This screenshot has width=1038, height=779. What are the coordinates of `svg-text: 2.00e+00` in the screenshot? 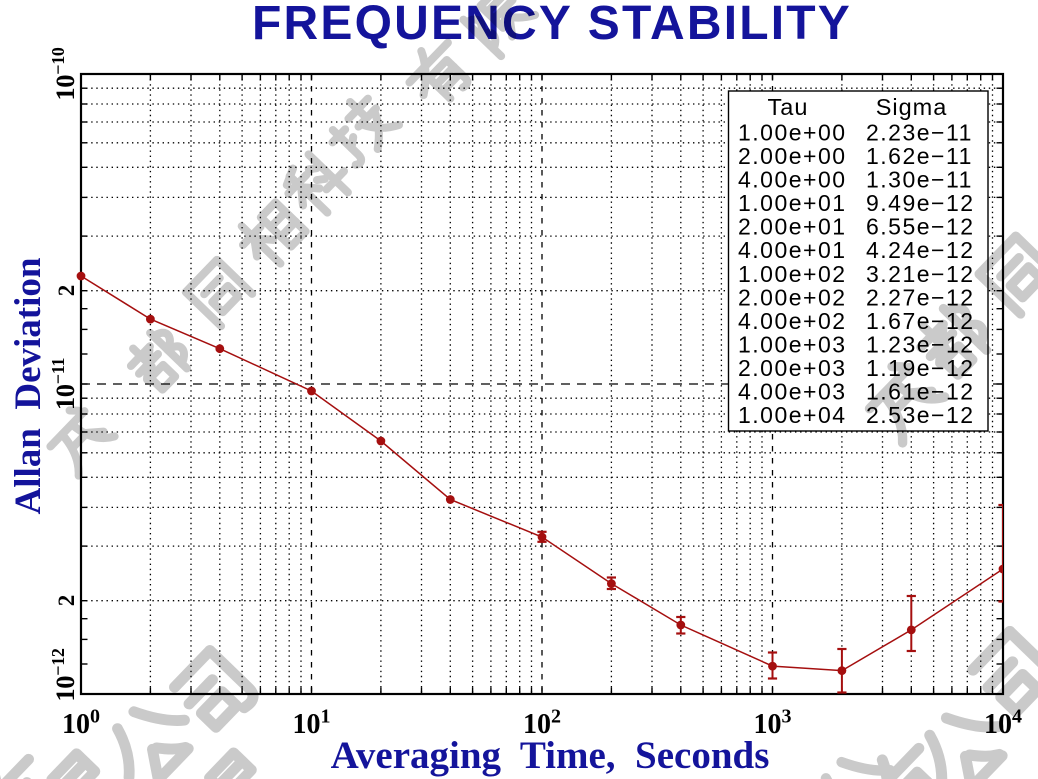 It's located at (792, 156).